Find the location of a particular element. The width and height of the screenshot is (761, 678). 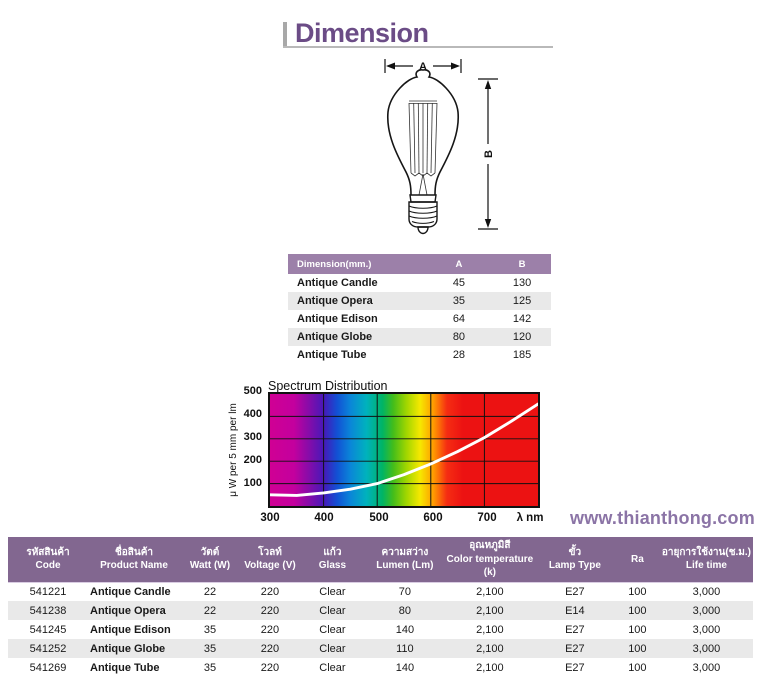

bulb-glass-outline is located at coordinates (423, 132).